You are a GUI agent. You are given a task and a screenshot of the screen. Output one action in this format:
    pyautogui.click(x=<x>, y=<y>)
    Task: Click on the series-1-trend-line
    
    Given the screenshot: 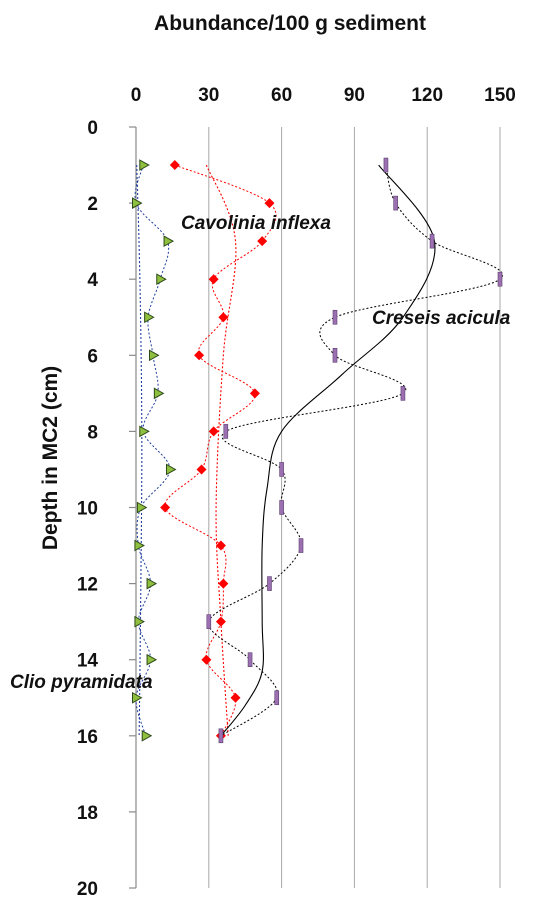 What is the action you would take?
    pyautogui.click(x=221, y=450)
    